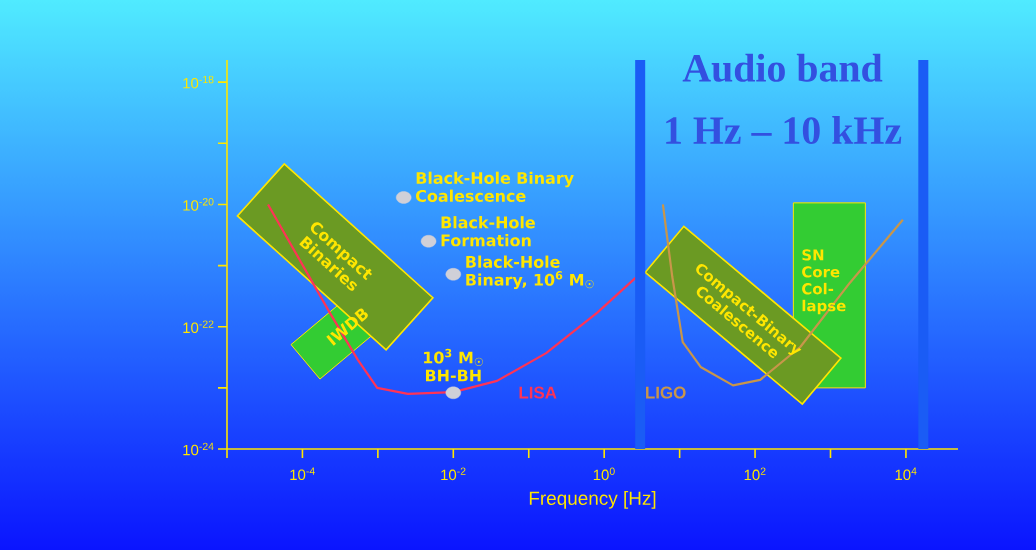  What do you see at coordinates (784, 130) in the screenshot?
I see `annotation: 1 Hz – 10 kHz` at bounding box center [784, 130].